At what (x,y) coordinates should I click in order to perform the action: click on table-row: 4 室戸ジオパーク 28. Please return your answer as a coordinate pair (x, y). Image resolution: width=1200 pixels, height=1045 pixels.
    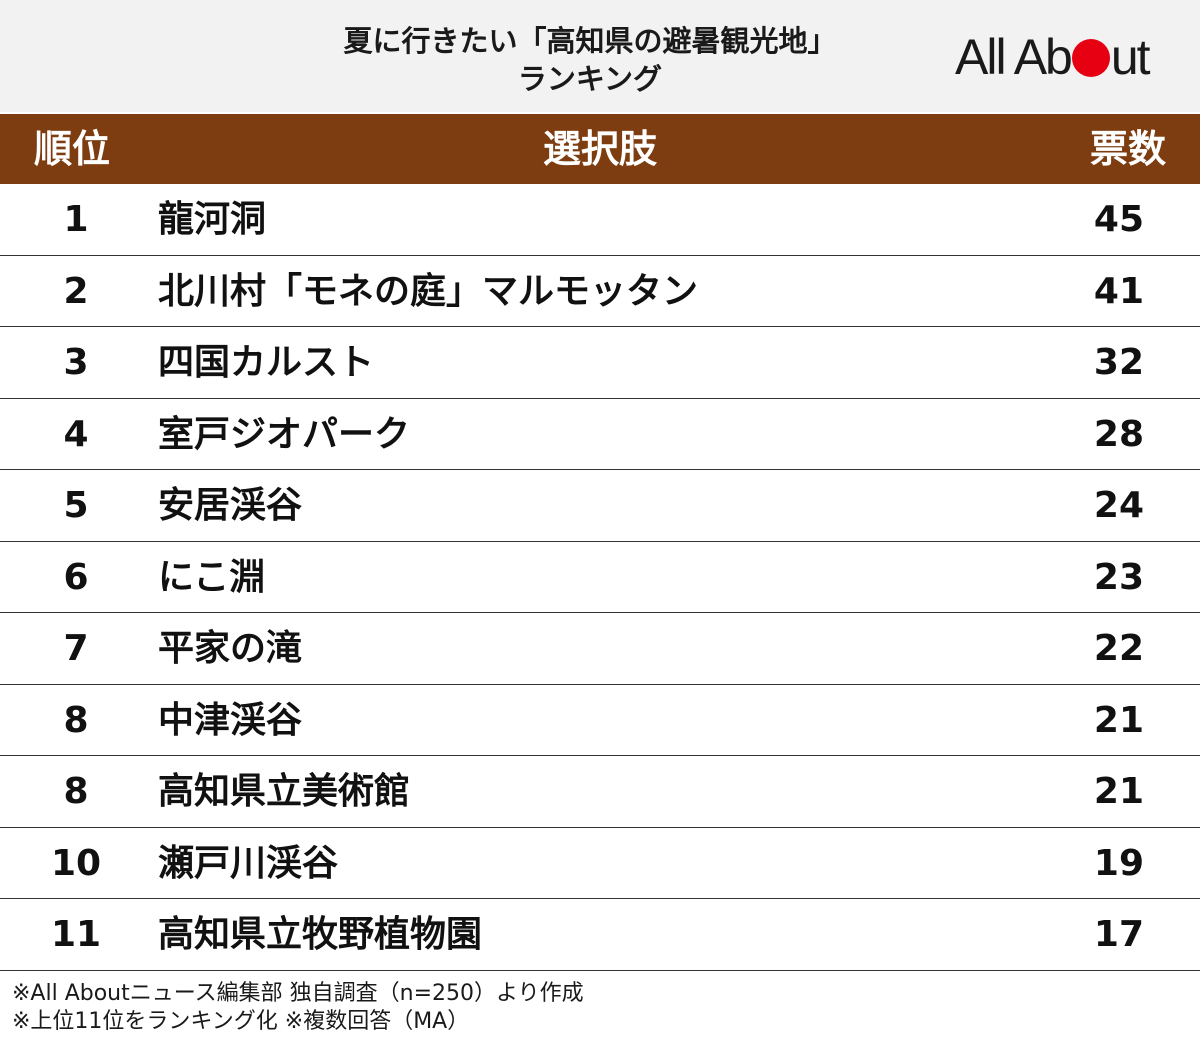
    Looking at the image, I should click on (600, 434).